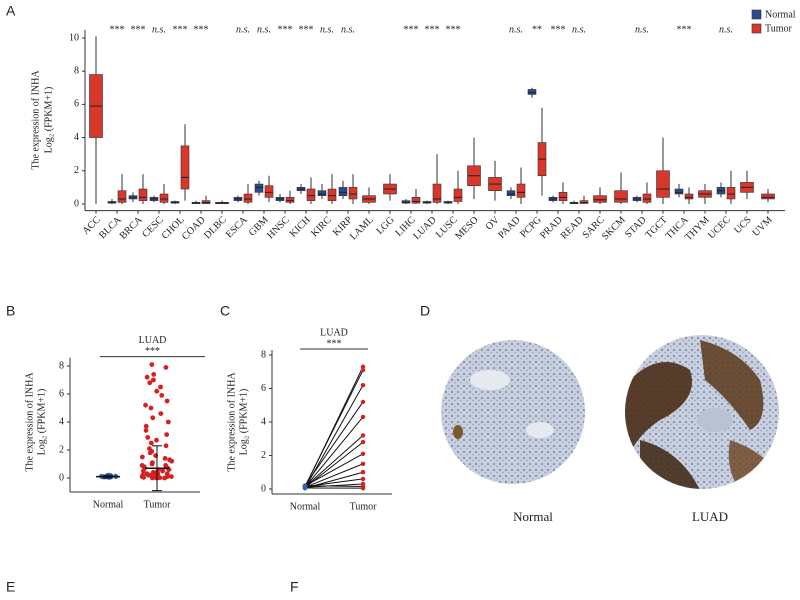  What do you see at coordinates (533, 516) in the screenshot?
I see `image-caption: Normal` at bounding box center [533, 516].